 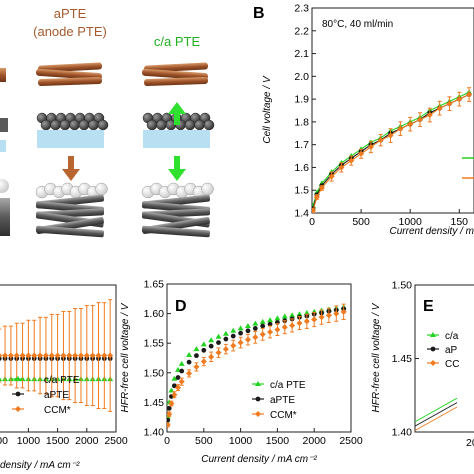 What do you see at coordinates (301, 77) in the screenshot?
I see `y-tick-label: 2.0` at bounding box center [301, 77].